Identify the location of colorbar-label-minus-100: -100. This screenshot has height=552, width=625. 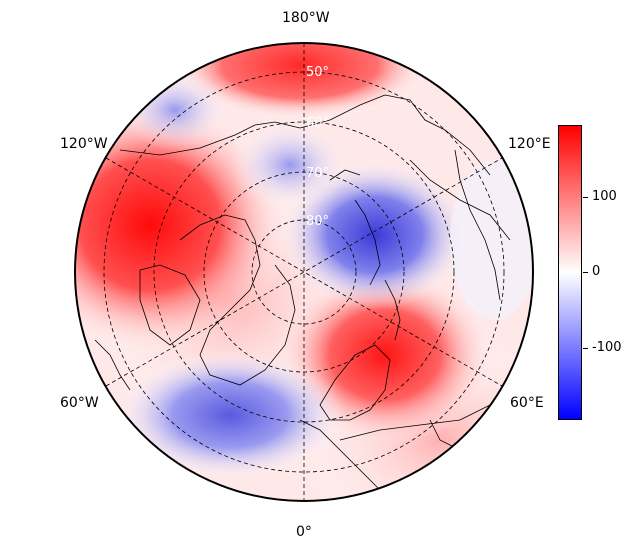
(607, 347).